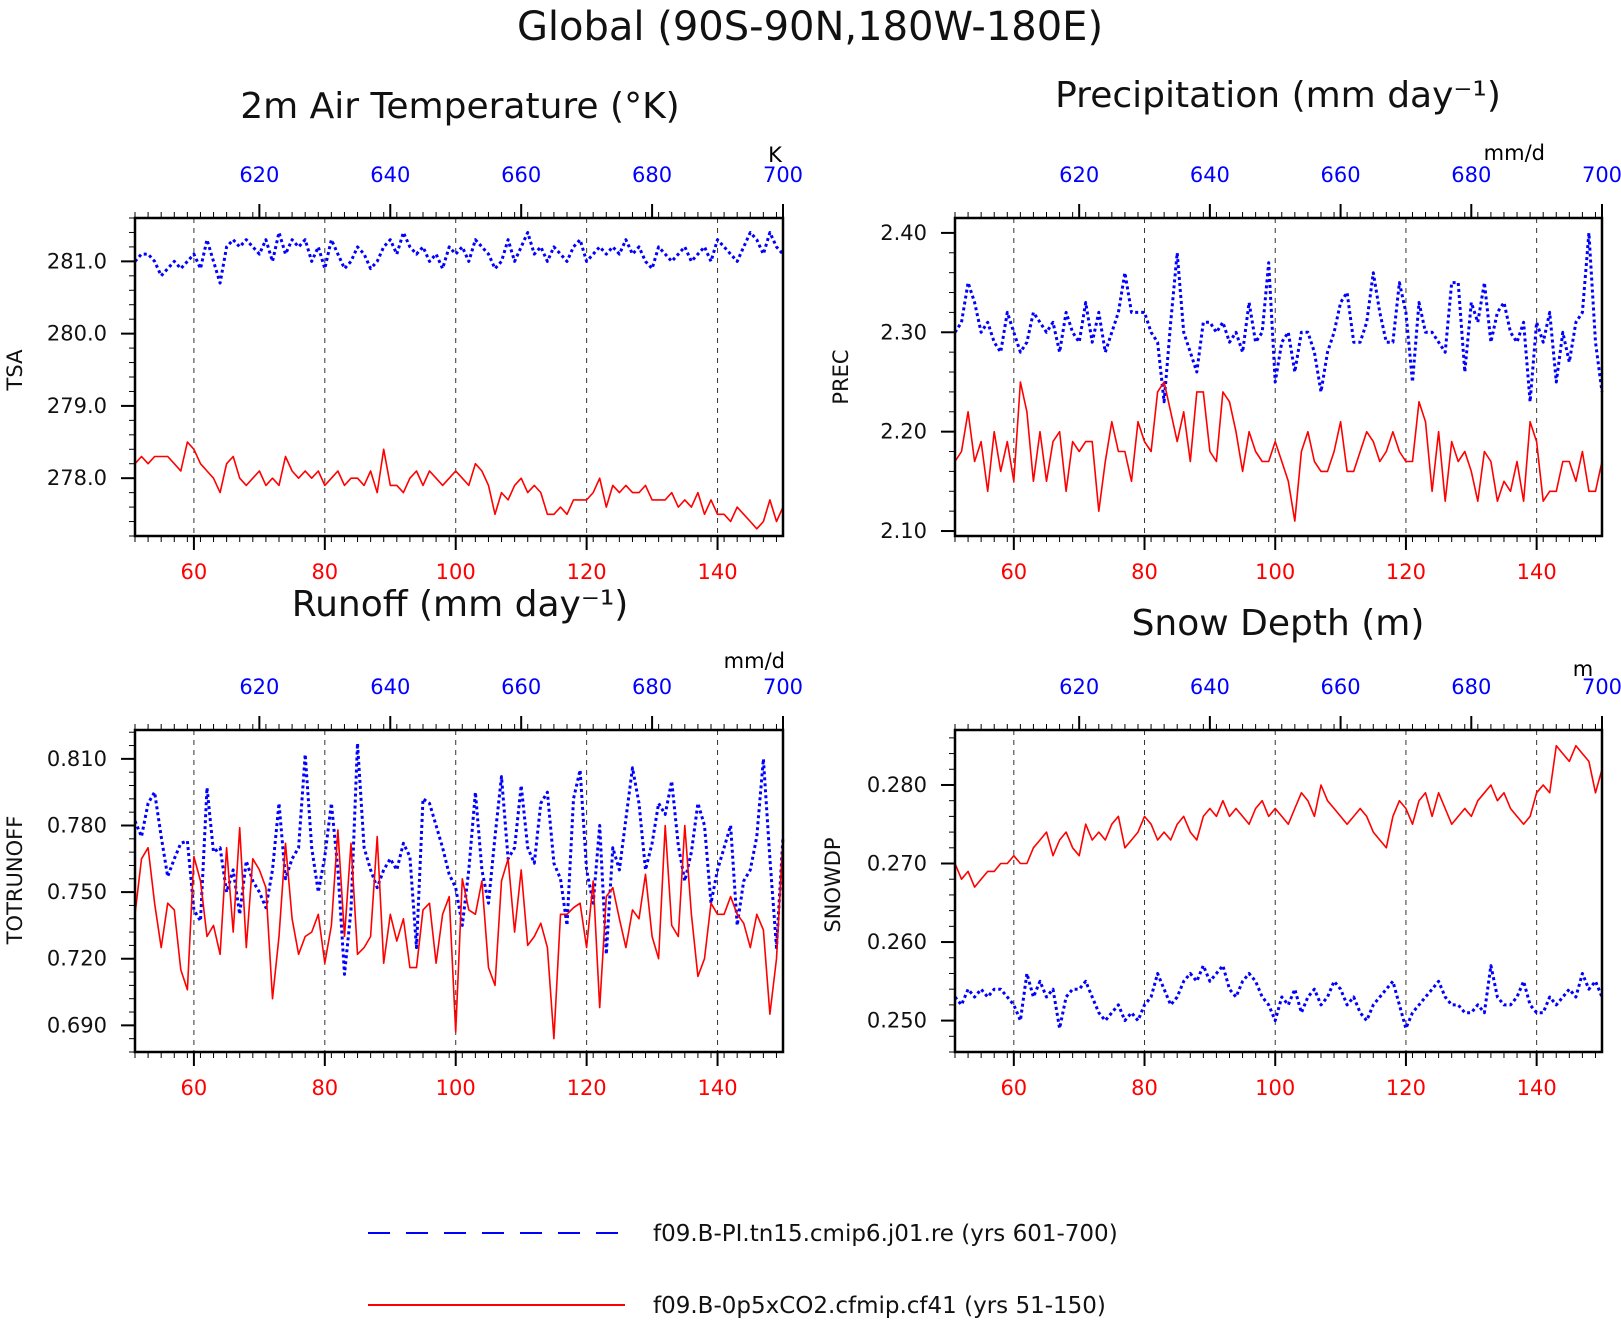 This screenshot has width=1621, height=1323. I want to click on series-line-snow-depth-blue, so click(1278, 997).